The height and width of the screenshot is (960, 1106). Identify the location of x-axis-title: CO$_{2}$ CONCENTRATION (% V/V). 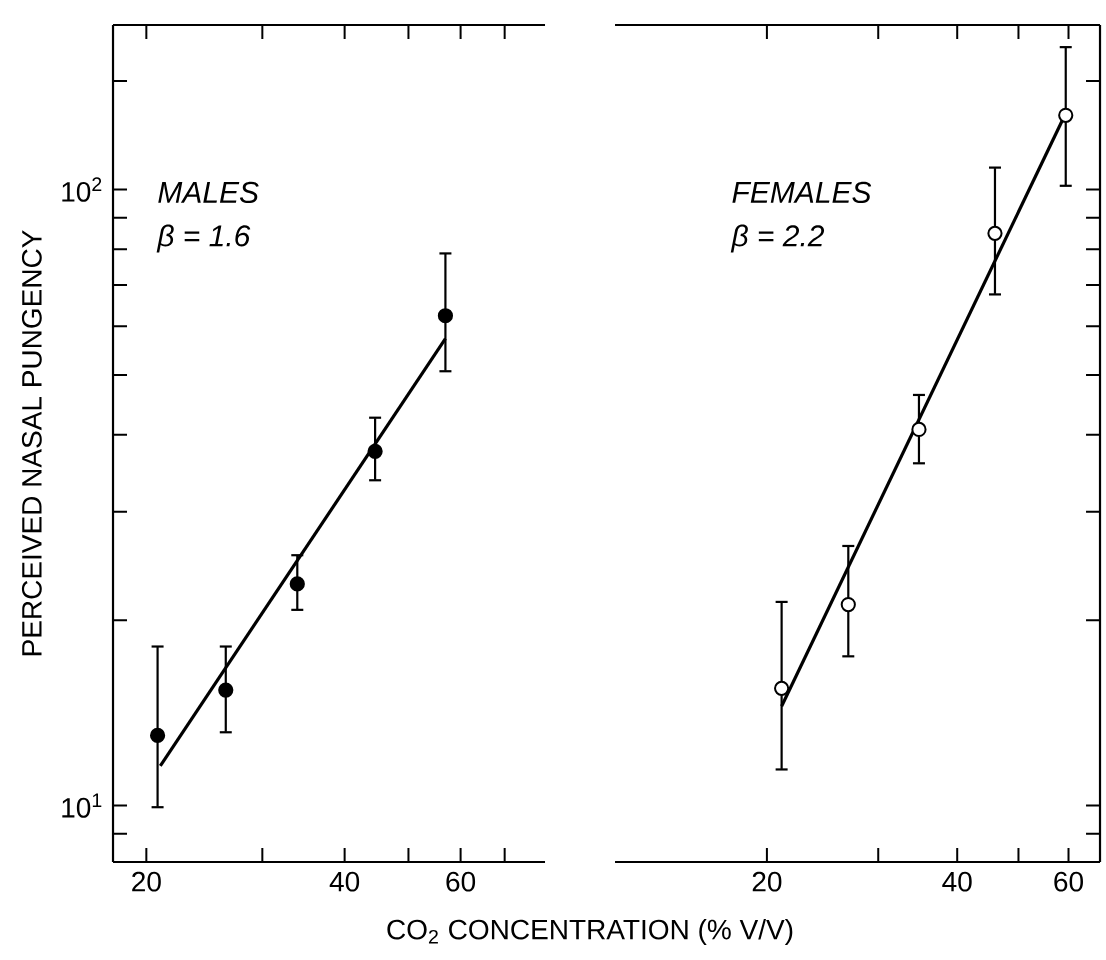
(590, 932).